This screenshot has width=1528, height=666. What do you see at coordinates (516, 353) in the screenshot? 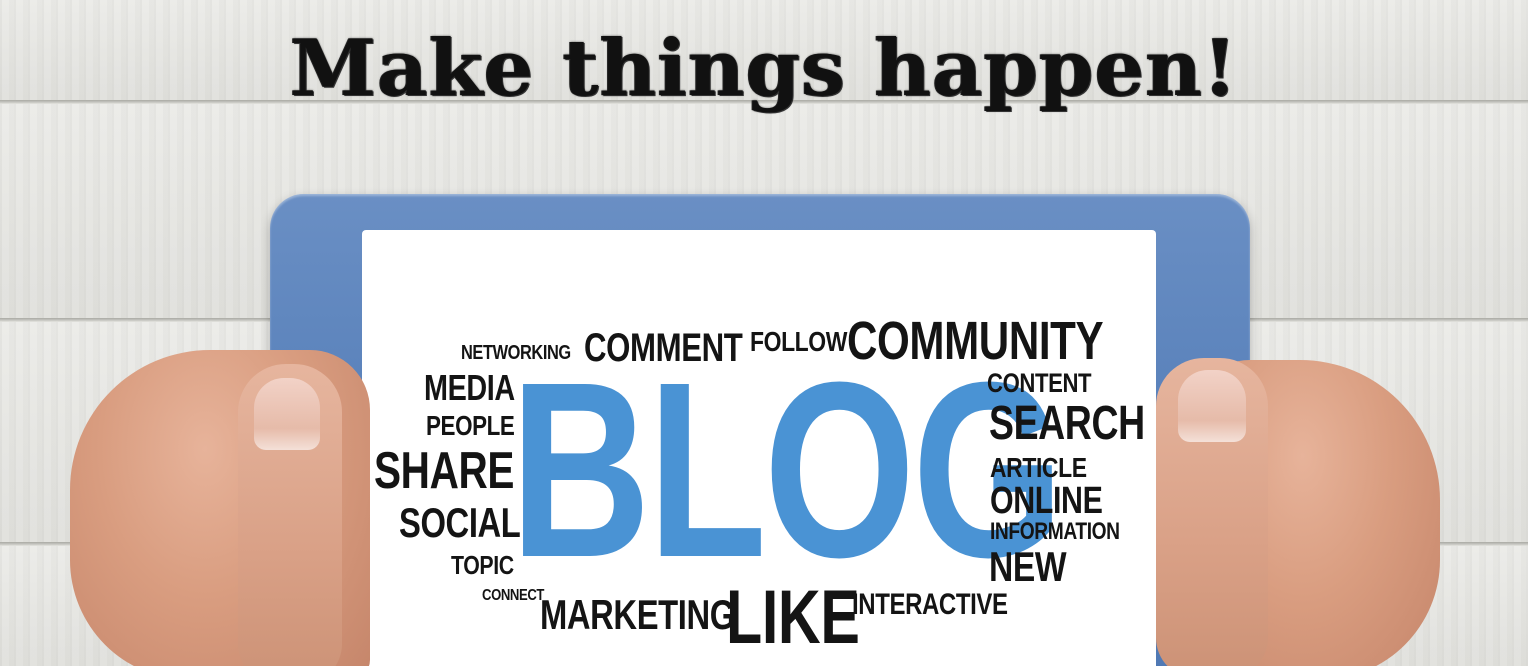
I see `word-networking: NETWORKING` at bounding box center [516, 353].